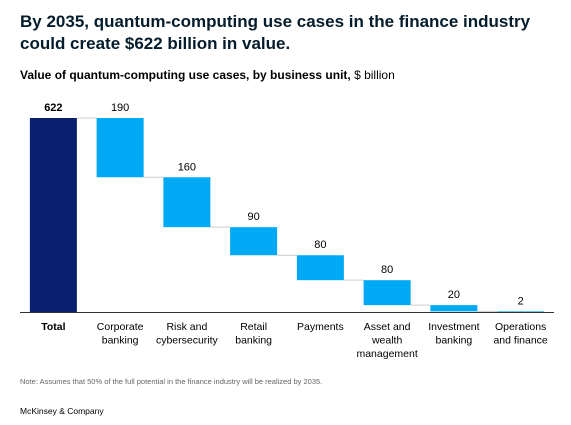 This screenshot has height=425, width=571. I want to click on category-label-line: cybersecurity, so click(187, 341).